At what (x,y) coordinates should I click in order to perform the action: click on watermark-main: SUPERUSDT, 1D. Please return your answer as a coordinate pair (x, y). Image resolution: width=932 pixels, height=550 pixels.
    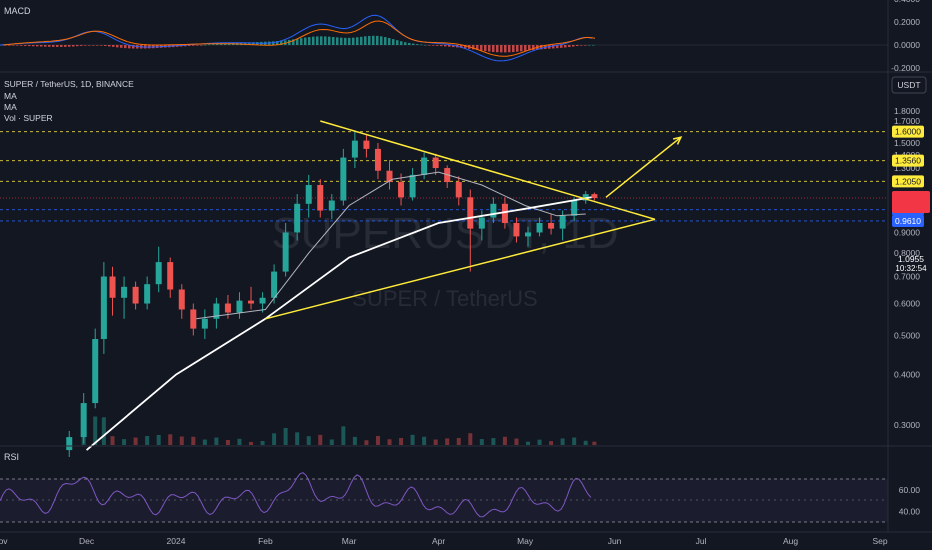
    Looking at the image, I should click on (444, 233).